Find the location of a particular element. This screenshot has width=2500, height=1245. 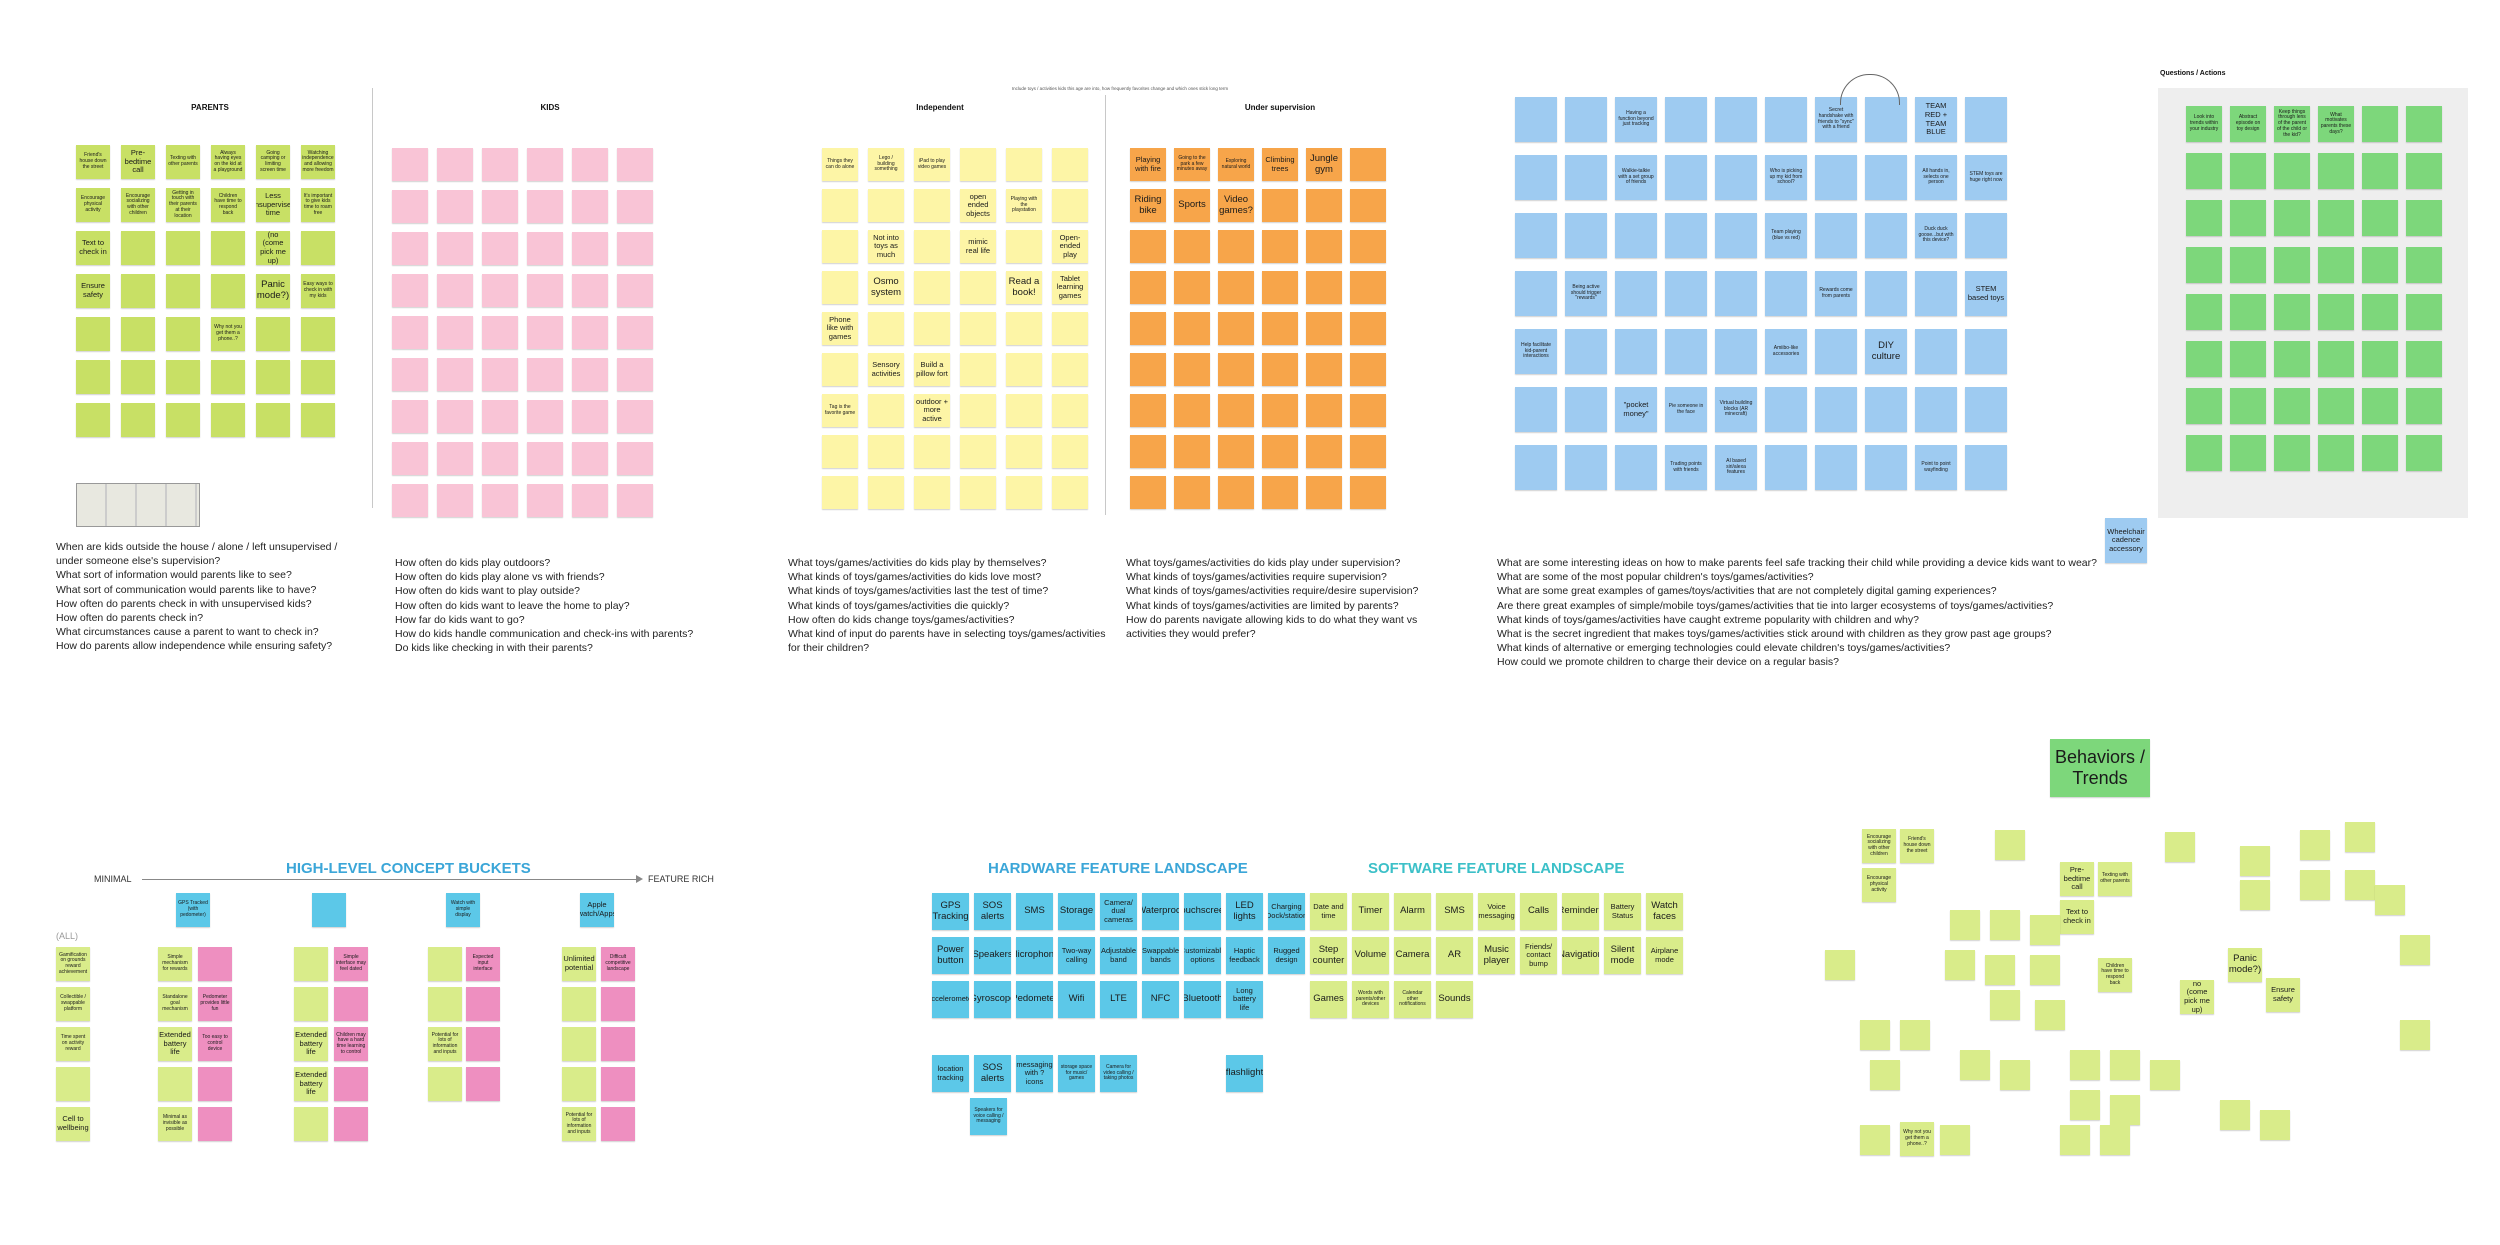

question-line: under someone else's supervision? is located at coordinates (138, 561).